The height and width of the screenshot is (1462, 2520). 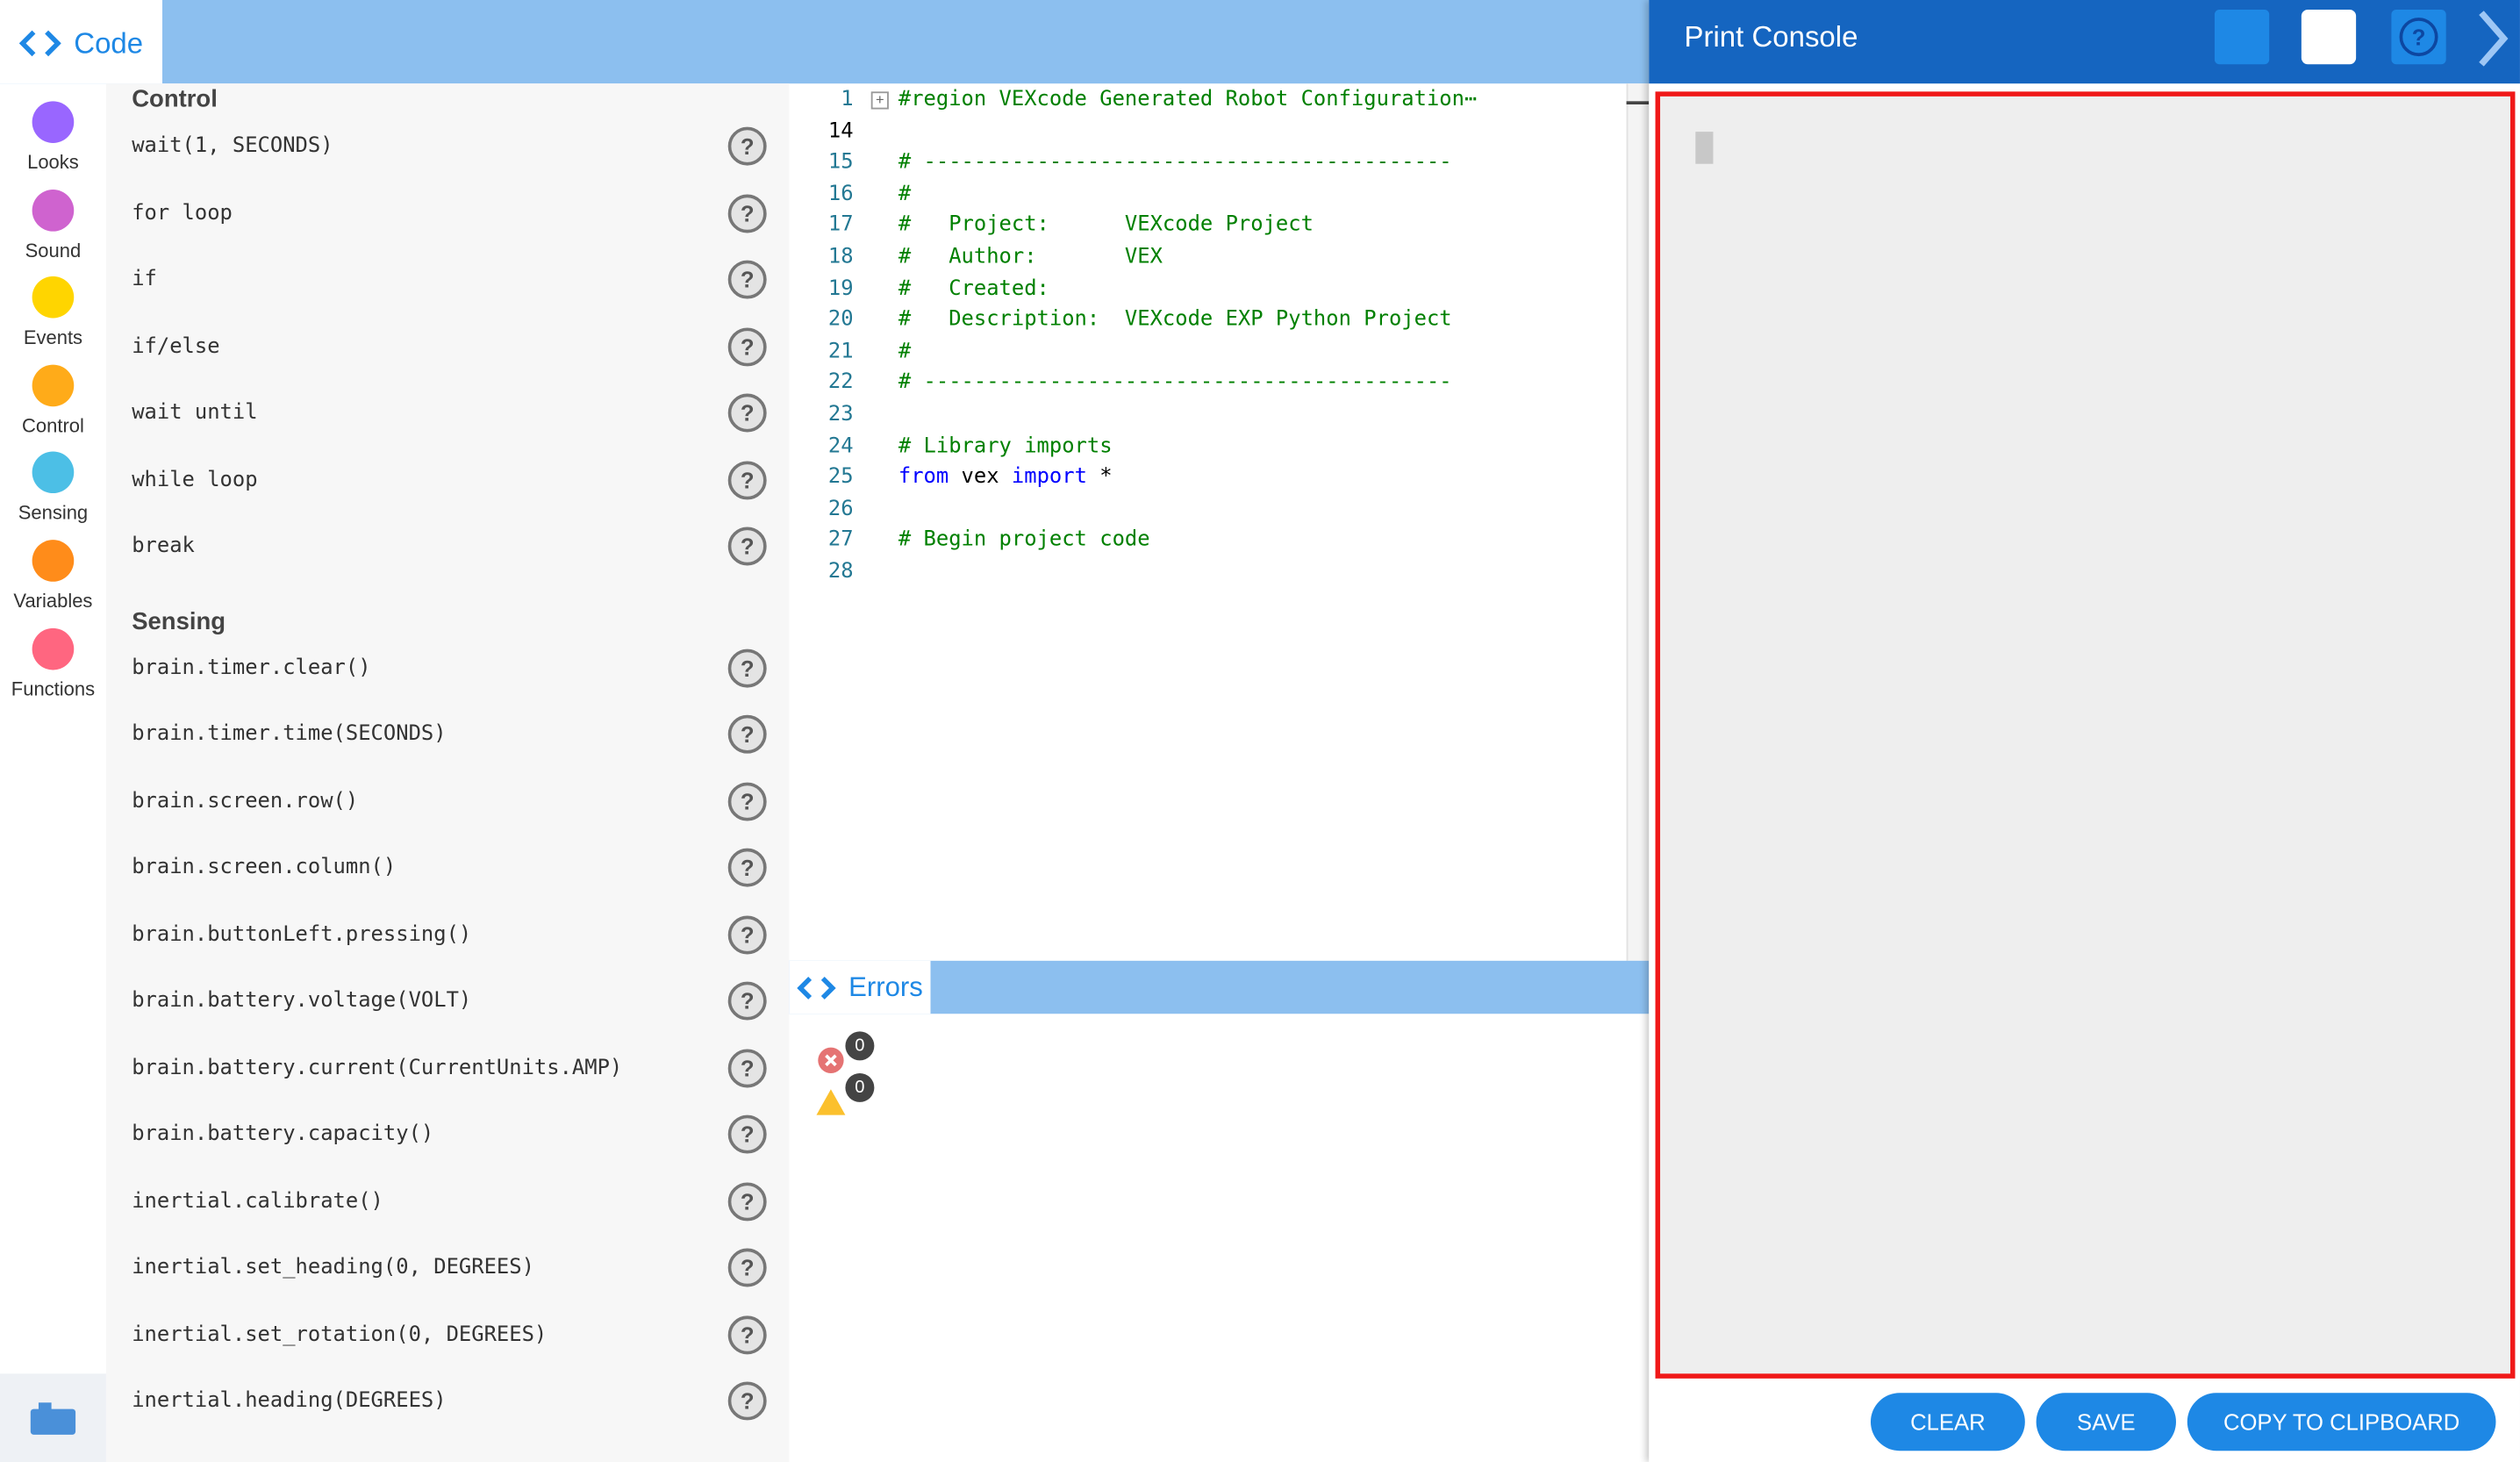 What do you see at coordinates (816, 988) in the screenshot?
I see `errors-icon` at bounding box center [816, 988].